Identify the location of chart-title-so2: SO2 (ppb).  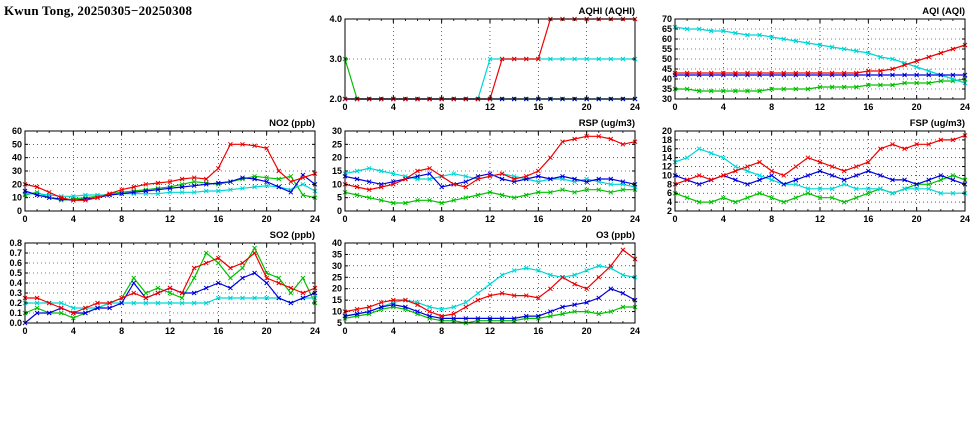
(292, 235).